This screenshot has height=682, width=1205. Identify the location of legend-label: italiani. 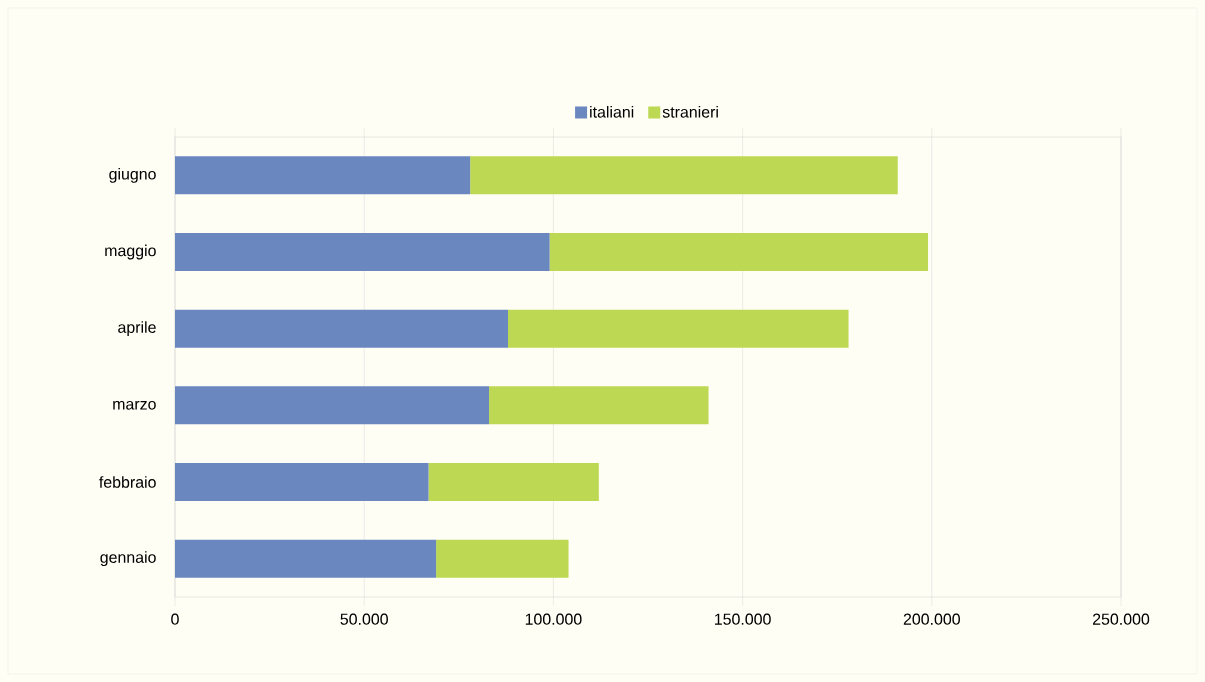
(612, 111).